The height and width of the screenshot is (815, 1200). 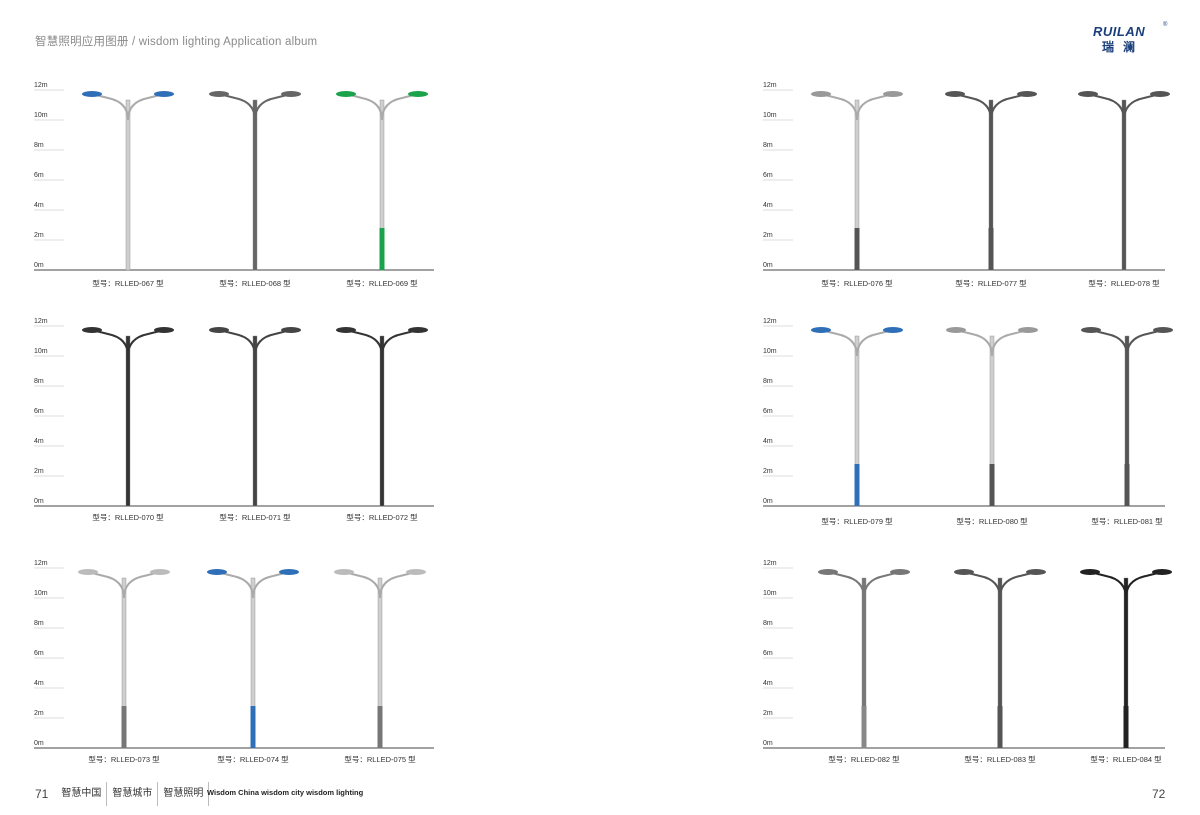 I want to click on model-label: 型号：RLLED-073 型, so click(x=124, y=759).